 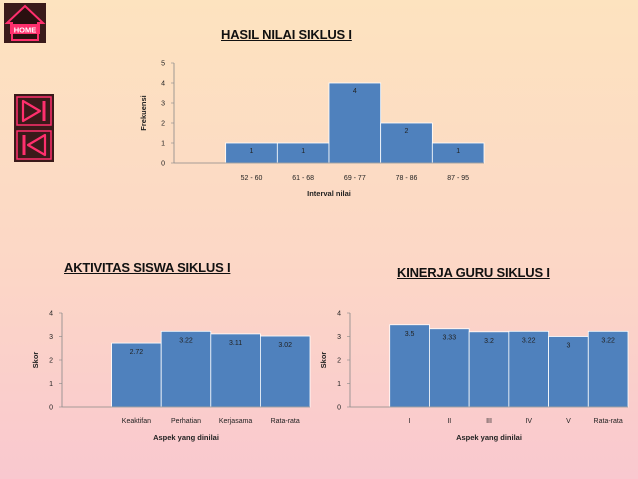 I want to click on home-icon, so click(x=25, y=22).